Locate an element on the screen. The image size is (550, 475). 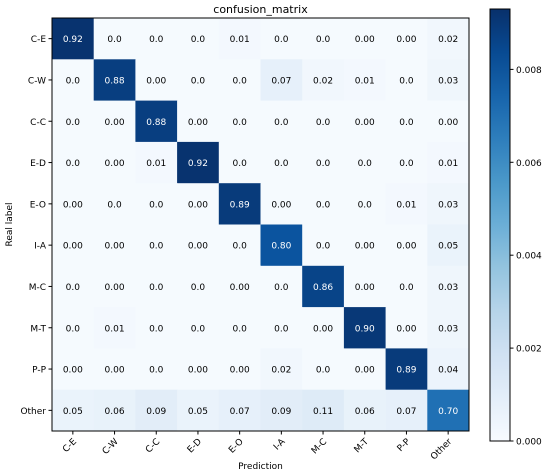
cell-value-label: 0.89 is located at coordinates (406, 371).